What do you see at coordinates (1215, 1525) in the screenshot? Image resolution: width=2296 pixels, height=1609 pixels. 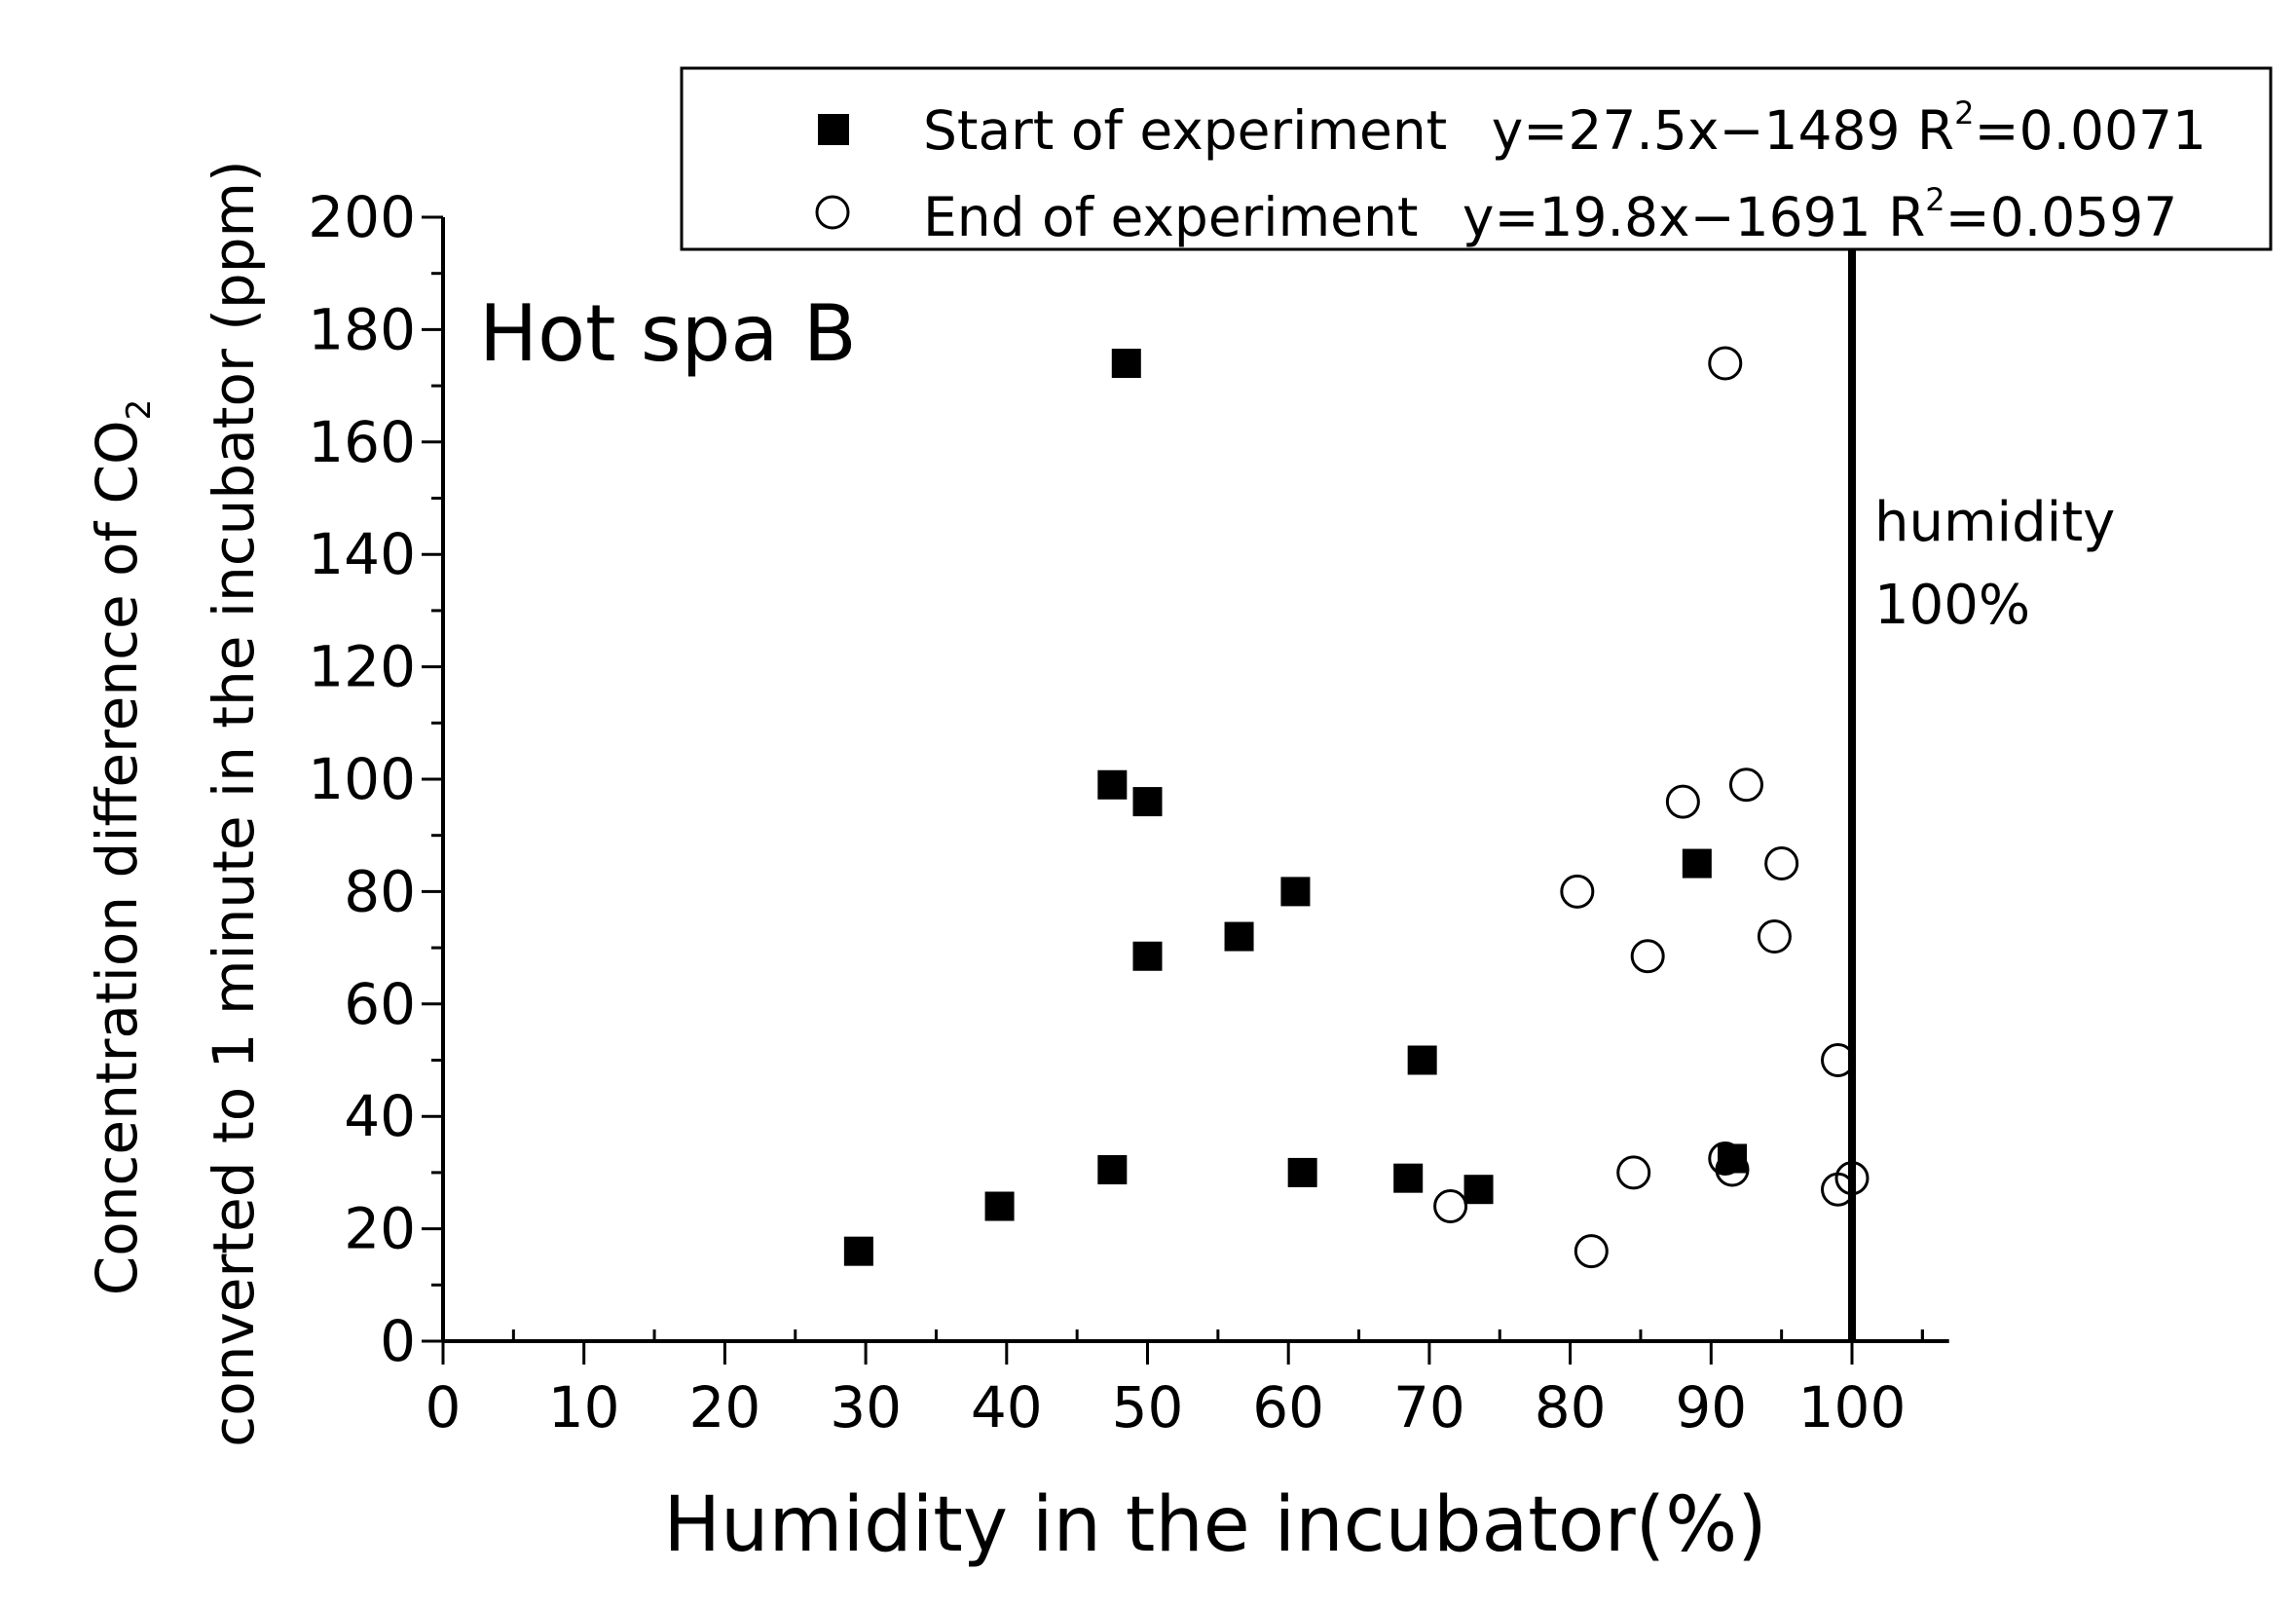 I see `x-axis-title: Humidity in the incubator(%)` at bounding box center [1215, 1525].